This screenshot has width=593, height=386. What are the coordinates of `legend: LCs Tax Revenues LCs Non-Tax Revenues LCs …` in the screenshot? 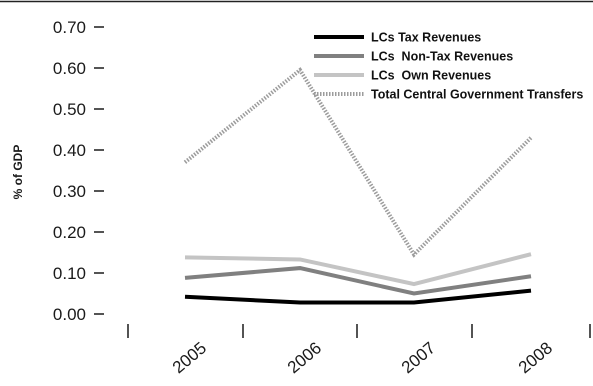 It's located at (448, 66).